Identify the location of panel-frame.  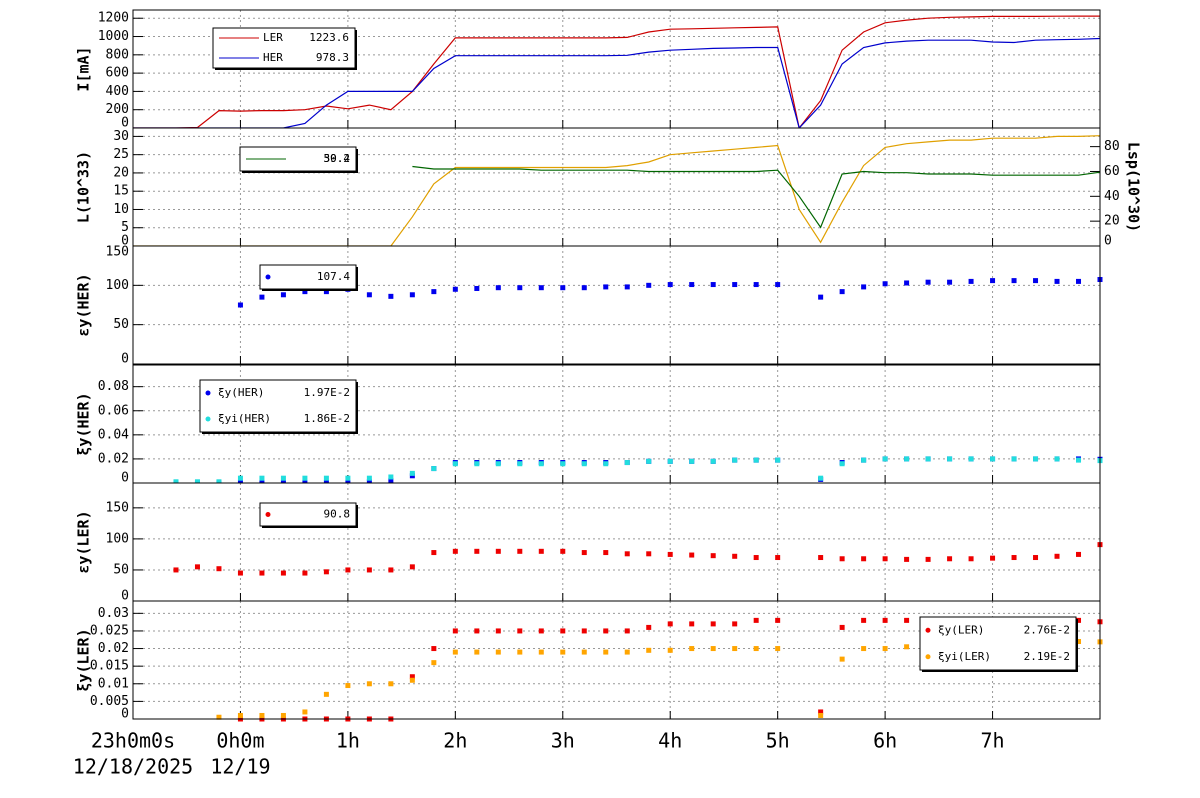
(616, 660).